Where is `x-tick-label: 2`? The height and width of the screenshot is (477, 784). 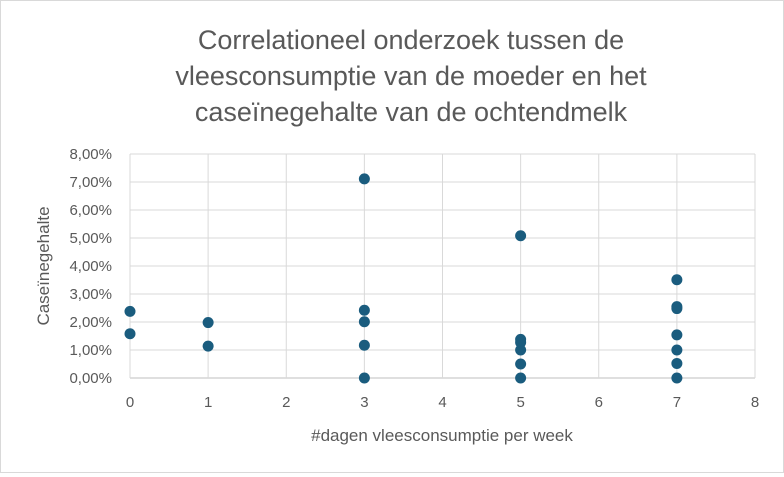 x-tick-label: 2 is located at coordinates (286, 402).